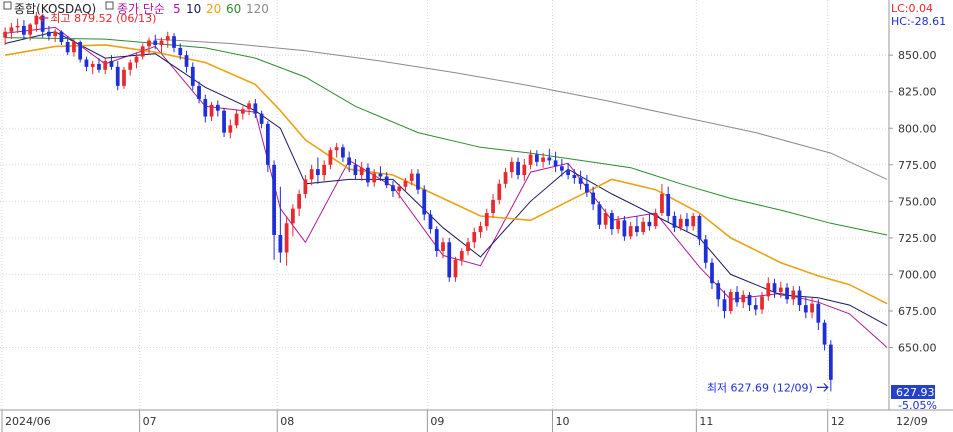 The image size is (953, 432). What do you see at coordinates (7, 5) in the screenshot?
I see `legend-box-icon` at bounding box center [7, 5].